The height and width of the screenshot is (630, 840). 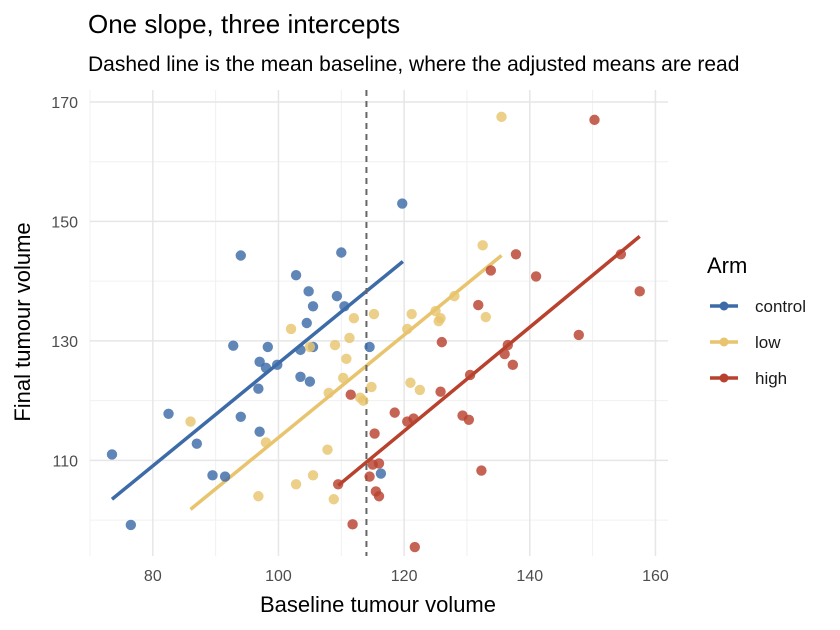 I want to click on fit-line-control, so click(x=257, y=380).